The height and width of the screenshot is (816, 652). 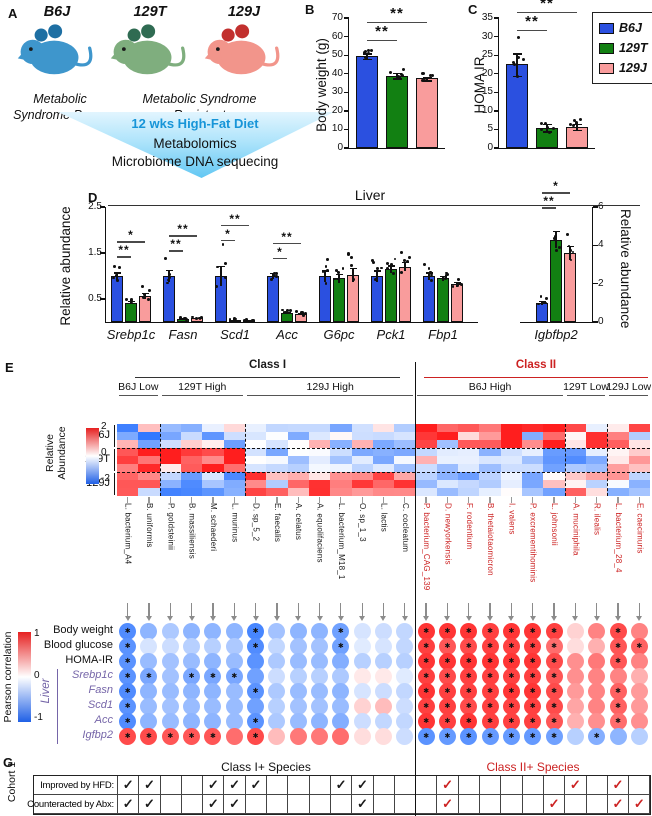 I want to click on y-tick-mark, so click(x=346, y=148).